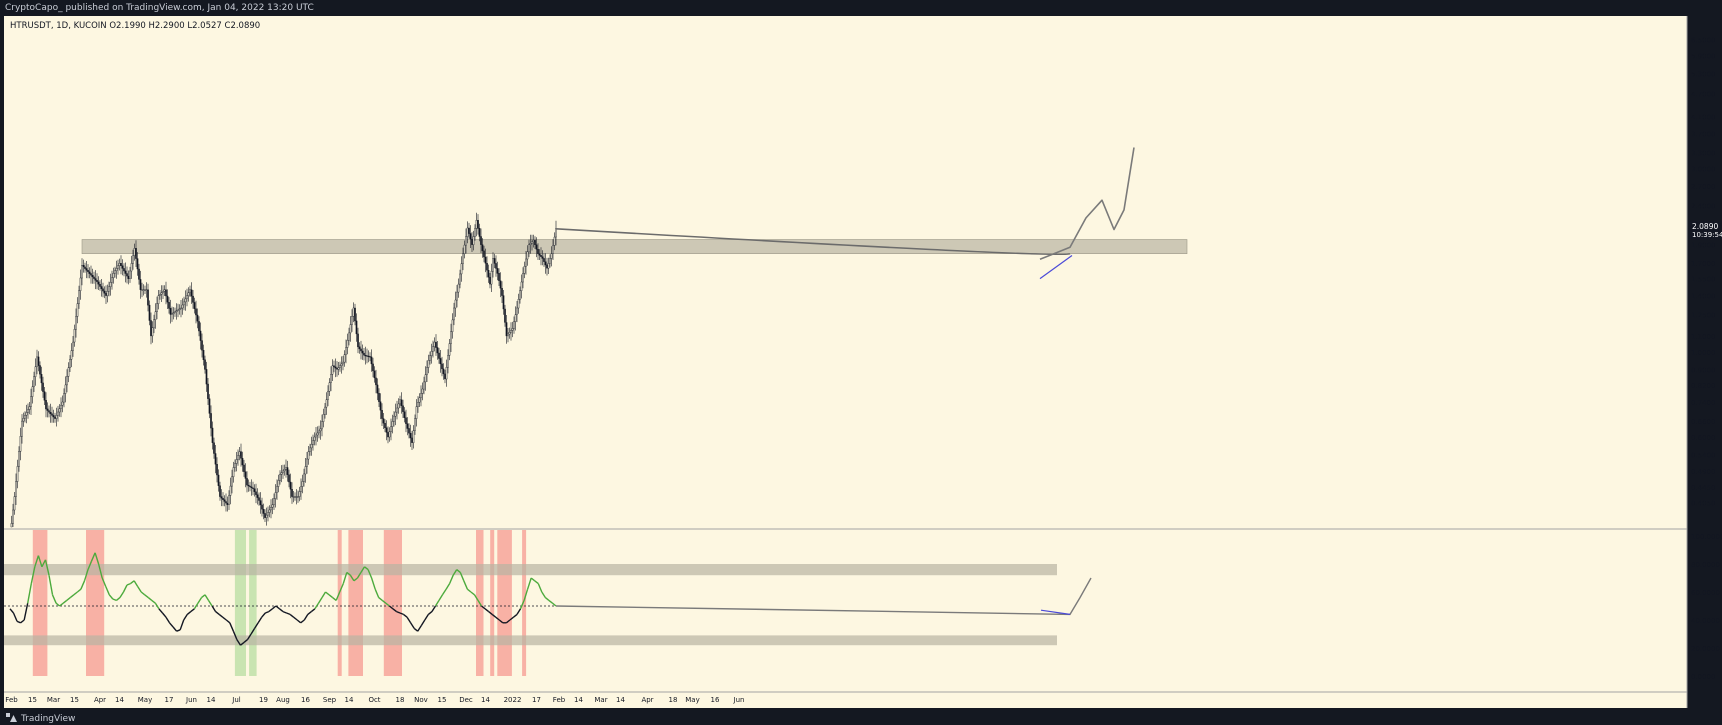  What do you see at coordinates (1703, 422) in the screenshot?
I see `price-tick-label: 0.6600` at bounding box center [1703, 422].